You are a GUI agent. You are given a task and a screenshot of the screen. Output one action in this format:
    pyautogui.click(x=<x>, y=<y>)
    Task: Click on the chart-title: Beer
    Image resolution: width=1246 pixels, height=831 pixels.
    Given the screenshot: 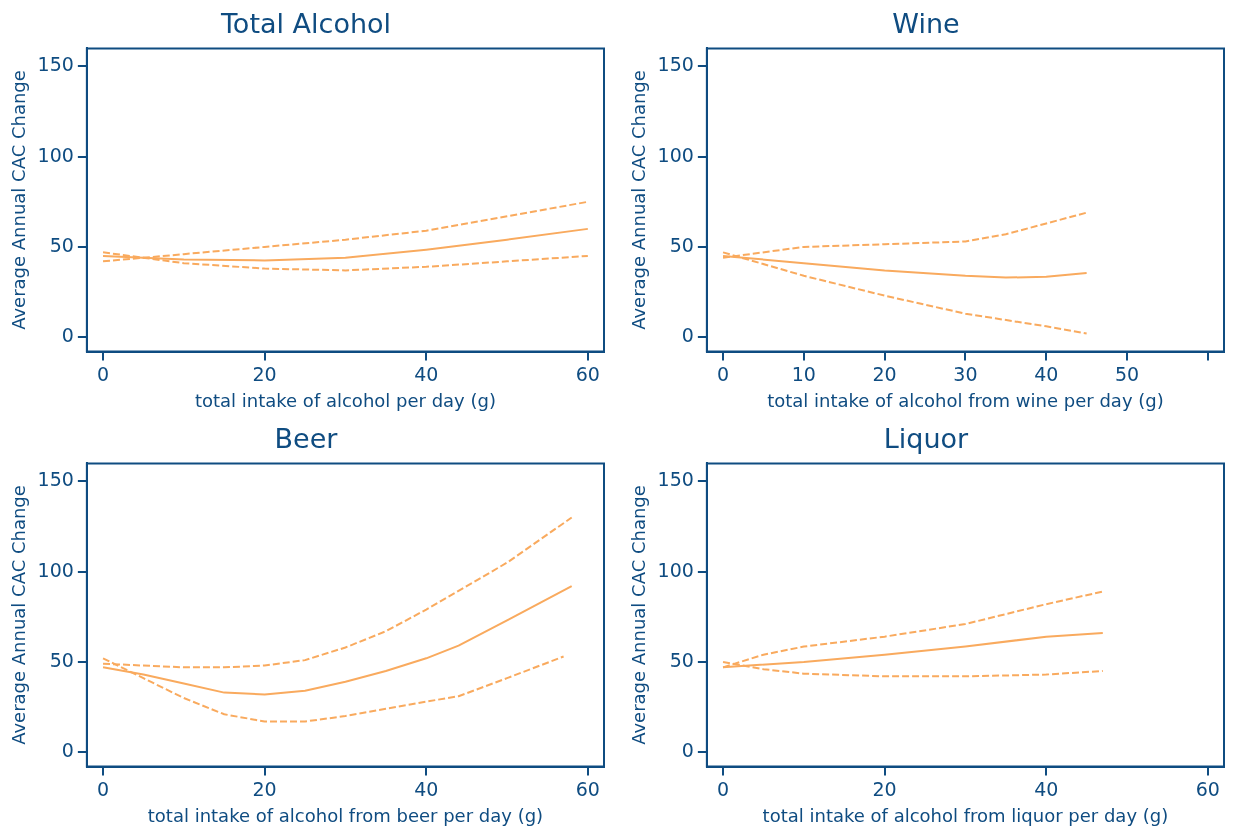 What is the action you would take?
    pyautogui.click(x=306, y=439)
    